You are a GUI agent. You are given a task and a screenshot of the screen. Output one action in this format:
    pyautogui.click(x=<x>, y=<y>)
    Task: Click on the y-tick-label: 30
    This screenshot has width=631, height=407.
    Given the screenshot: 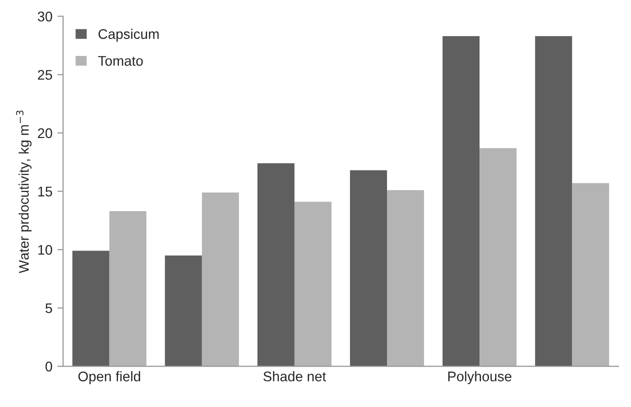 What is the action you would take?
    pyautogui.click(x=45, y=17)
    